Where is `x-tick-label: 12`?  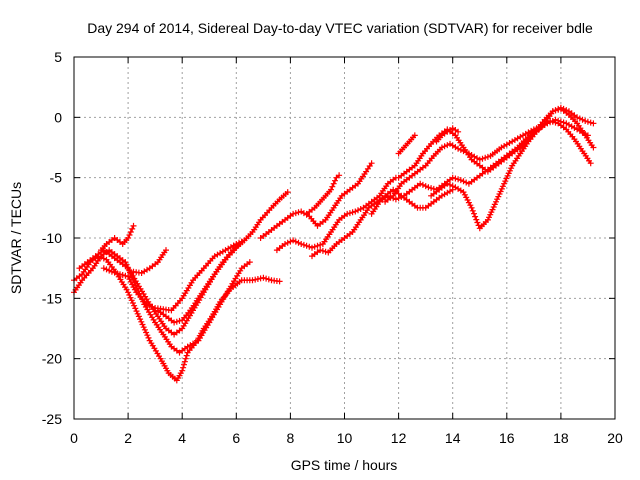 x-tick-label: 12 is located at coordinates (399, 438).